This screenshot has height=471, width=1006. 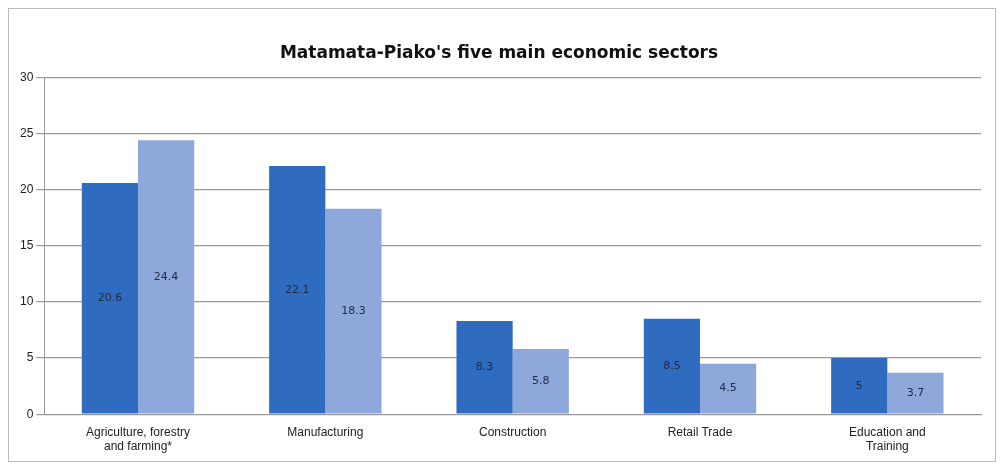 I want to click on x-tick-label: Retail Trade, so click(x=700, y=431).